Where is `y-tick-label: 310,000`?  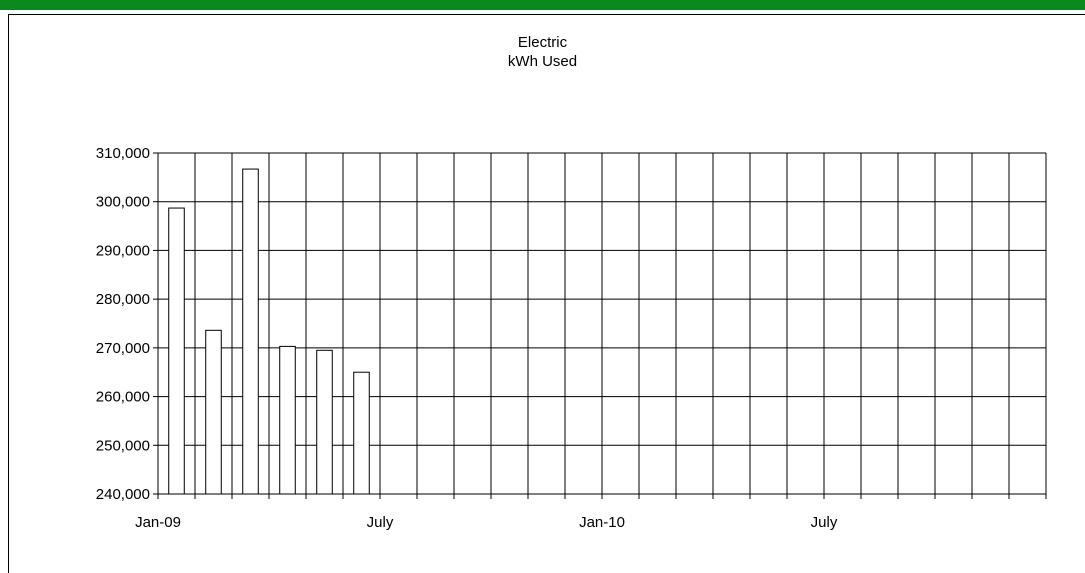 y-tick-label: 310,000 is located at coordinates (123, 153).